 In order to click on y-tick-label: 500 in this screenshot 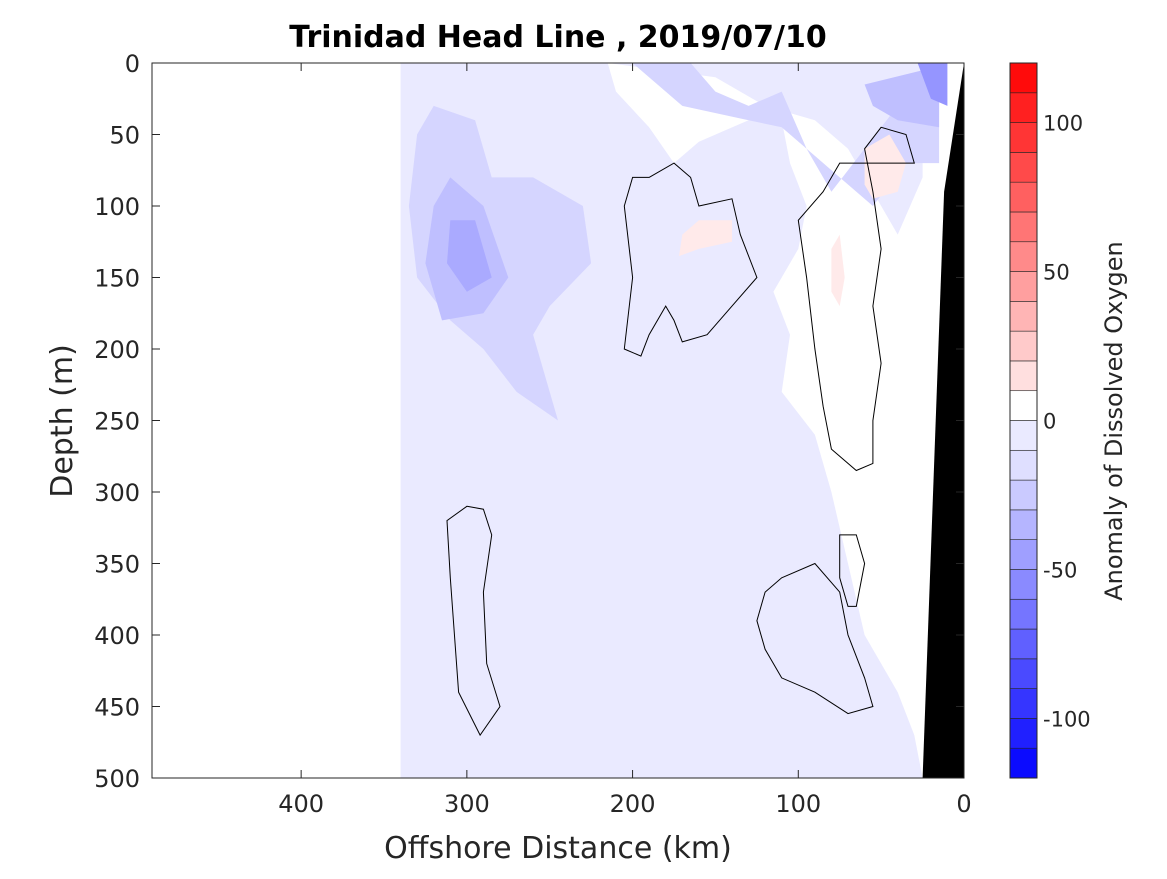, I will do `click(117, 779)`.